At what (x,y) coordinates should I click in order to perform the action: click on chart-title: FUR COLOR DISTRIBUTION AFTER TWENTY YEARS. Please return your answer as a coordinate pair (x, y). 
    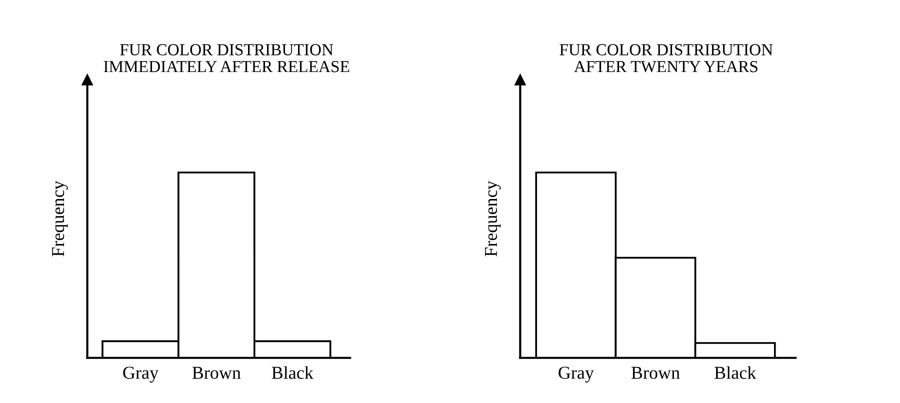
    Looking at the image, I should click on (666, 58).